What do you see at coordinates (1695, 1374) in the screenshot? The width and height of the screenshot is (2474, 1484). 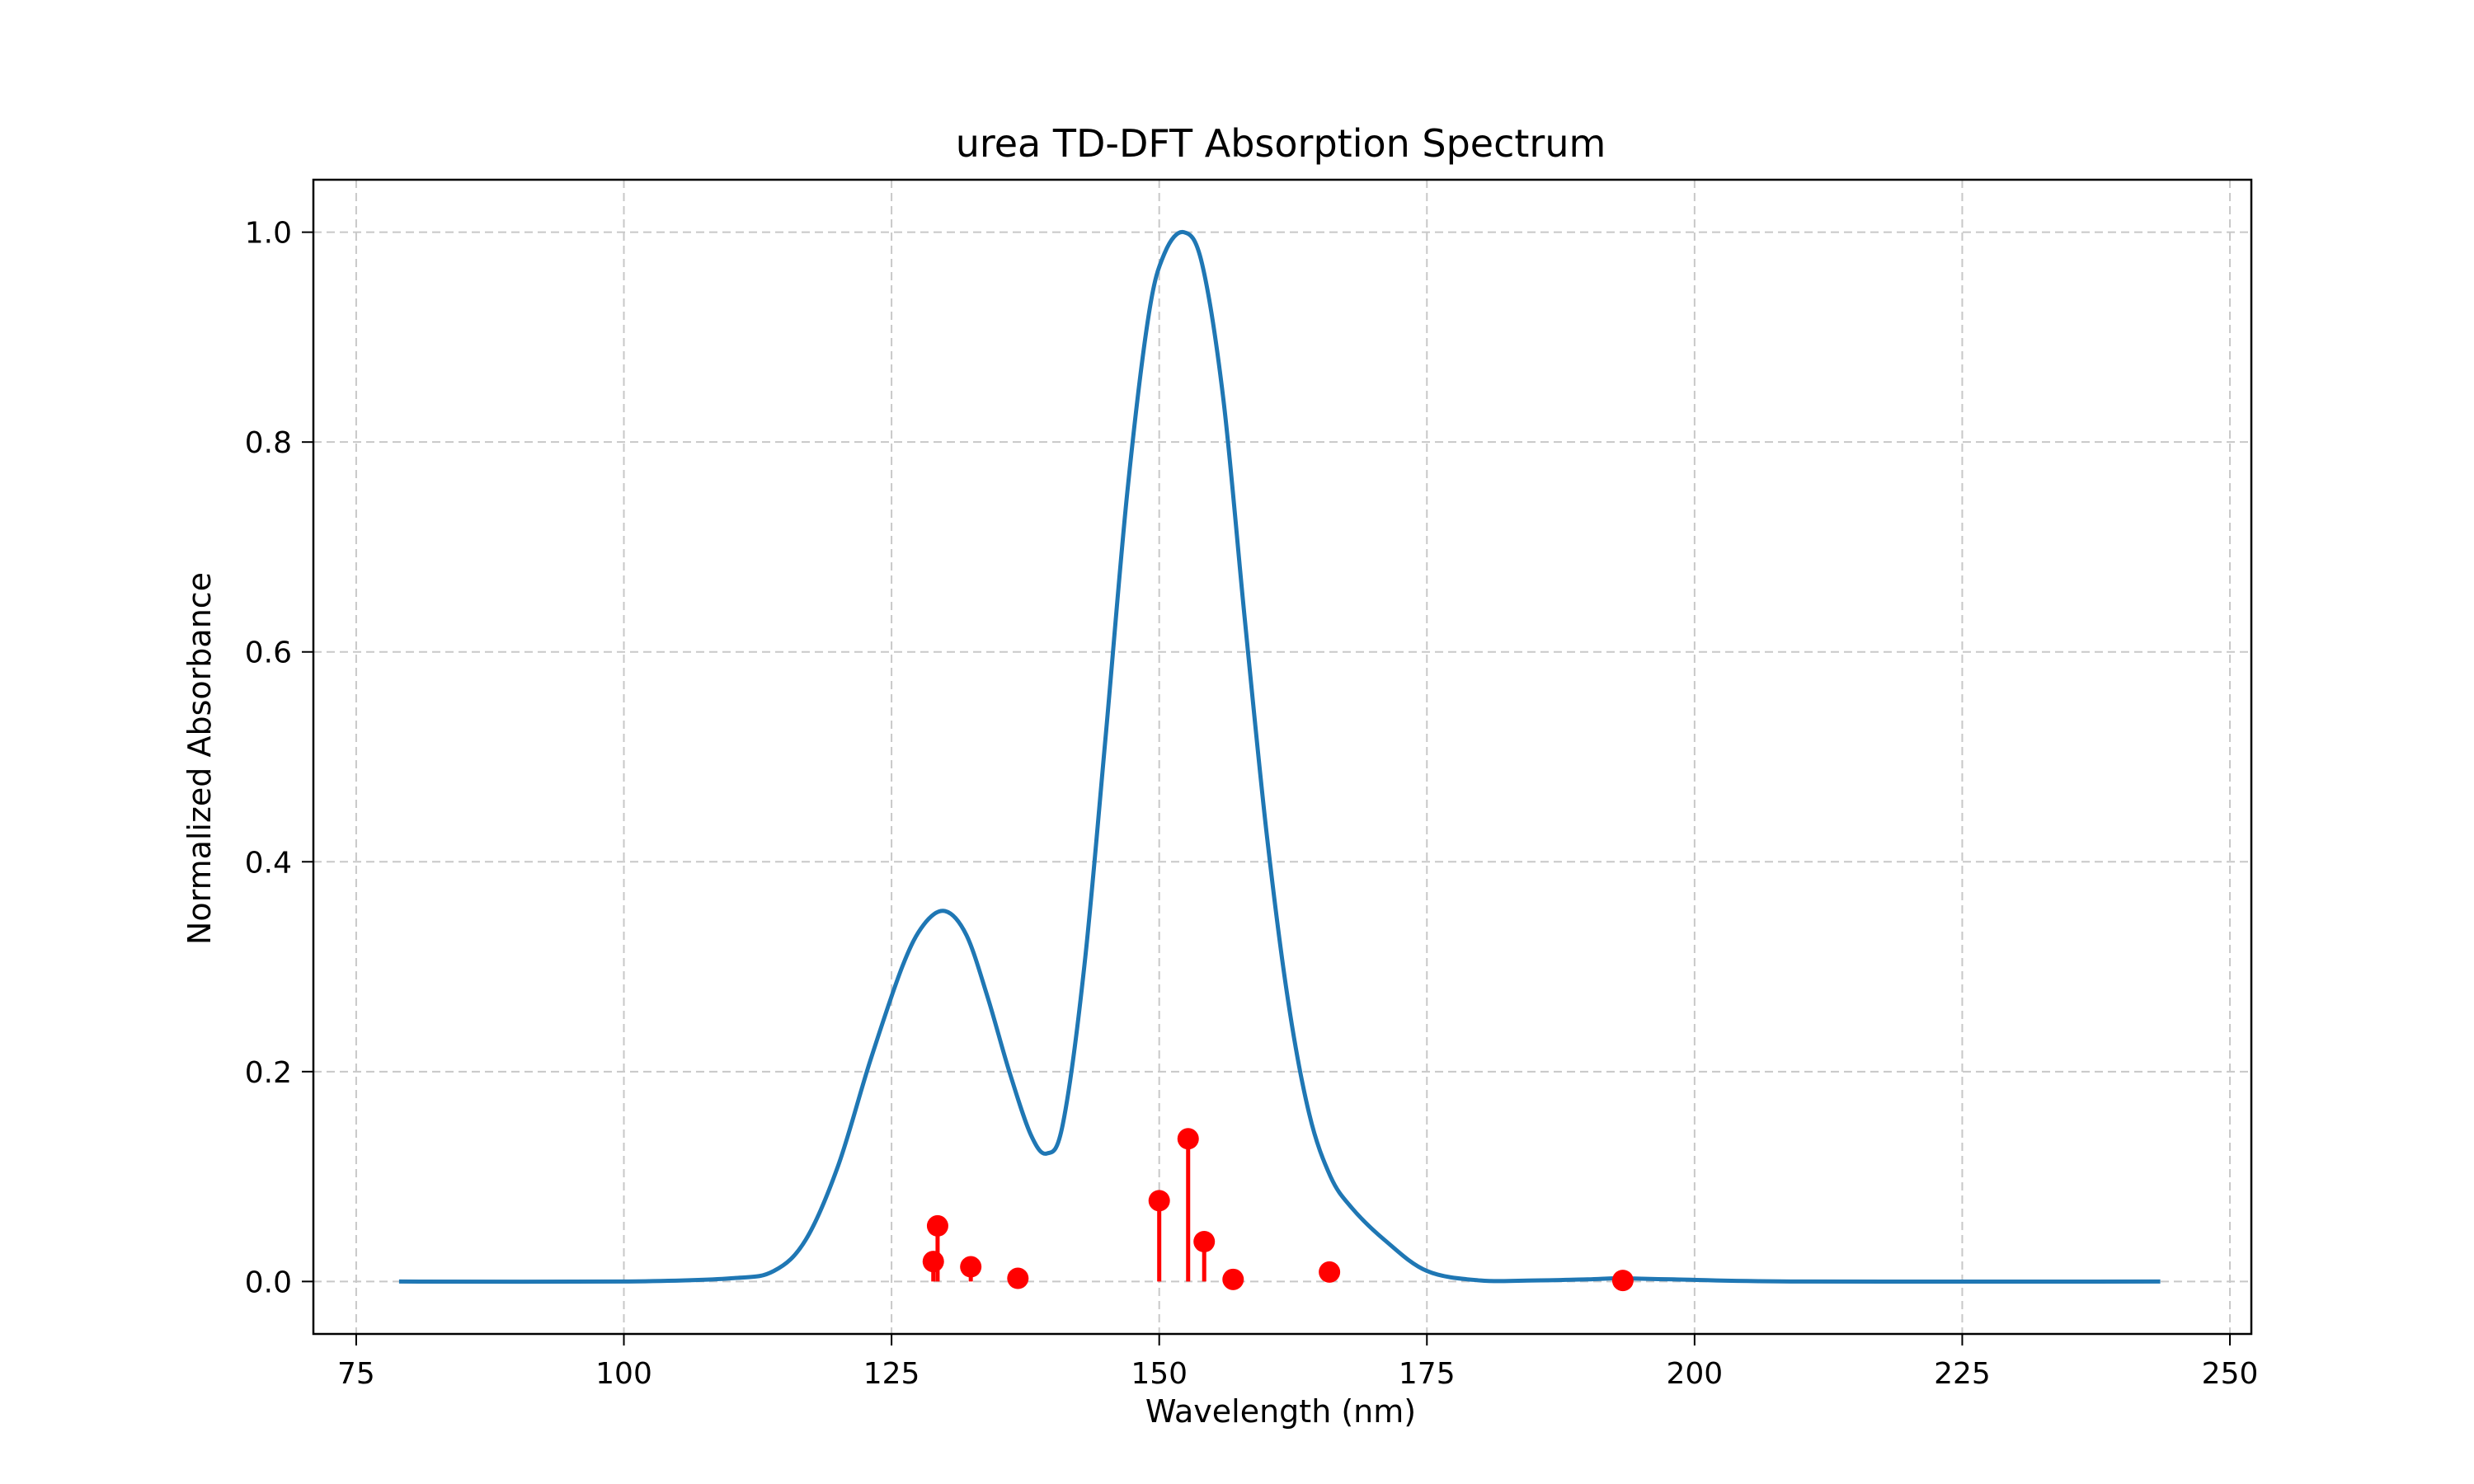 I see `x-tick-label: 200` at bounding box center [1695, 1374].